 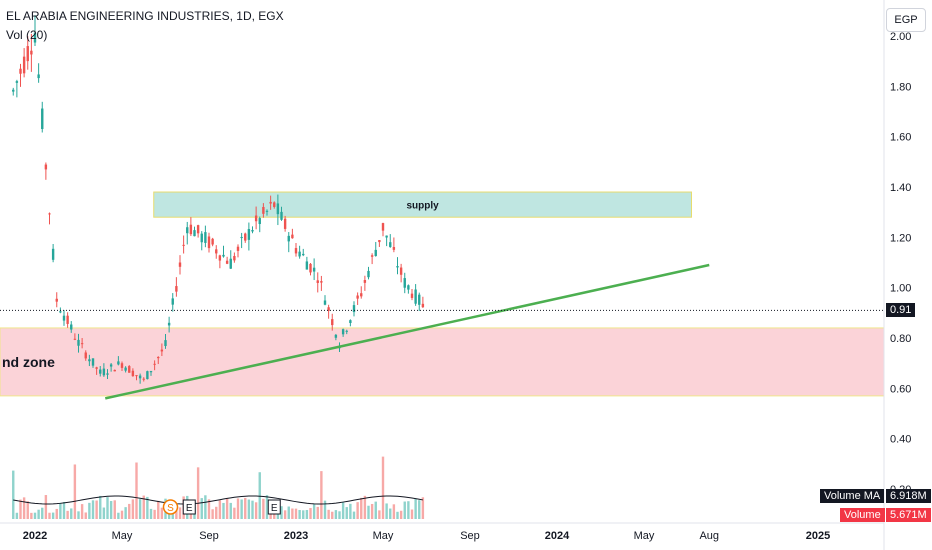 I want to click on x-tick-label: 2023, so click(x=296, y=536).